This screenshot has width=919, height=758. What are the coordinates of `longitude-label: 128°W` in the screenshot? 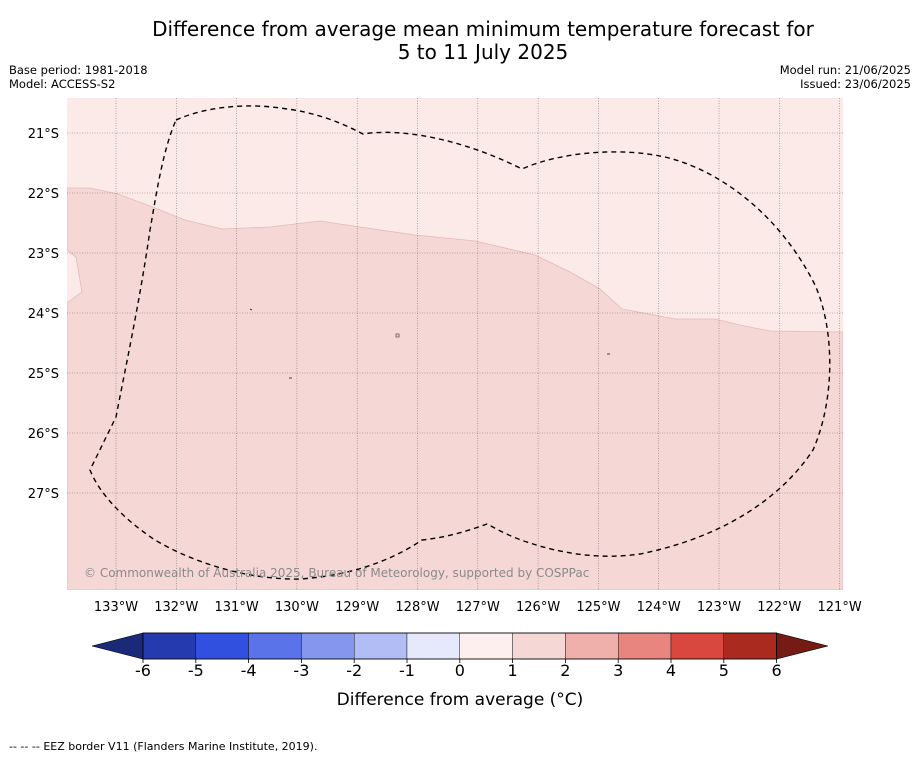 It's located at (417, 607).